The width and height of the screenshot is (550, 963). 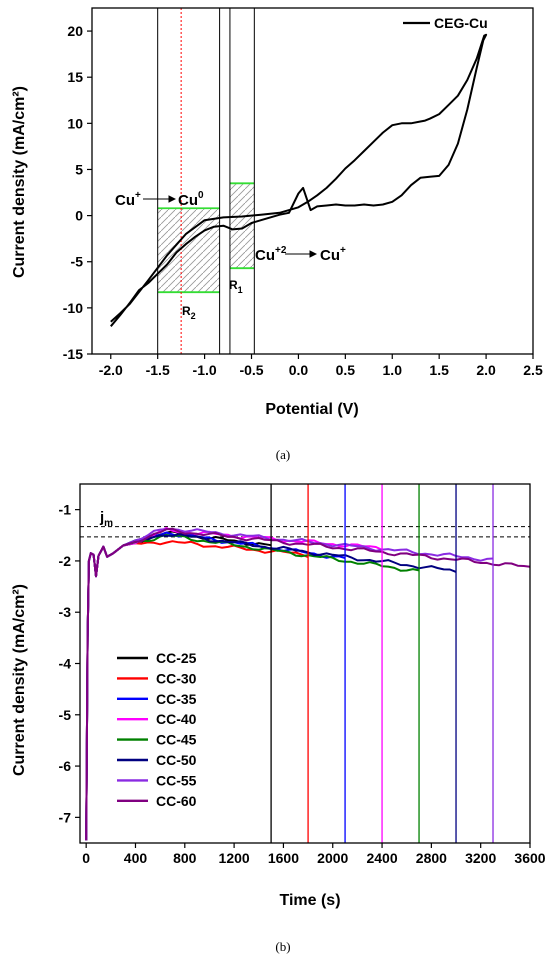 What do you see at coordinates (176, 760) in the screenshot?
I see `legend-label-cc-50: CC-50` at bounding box center [176, 760].